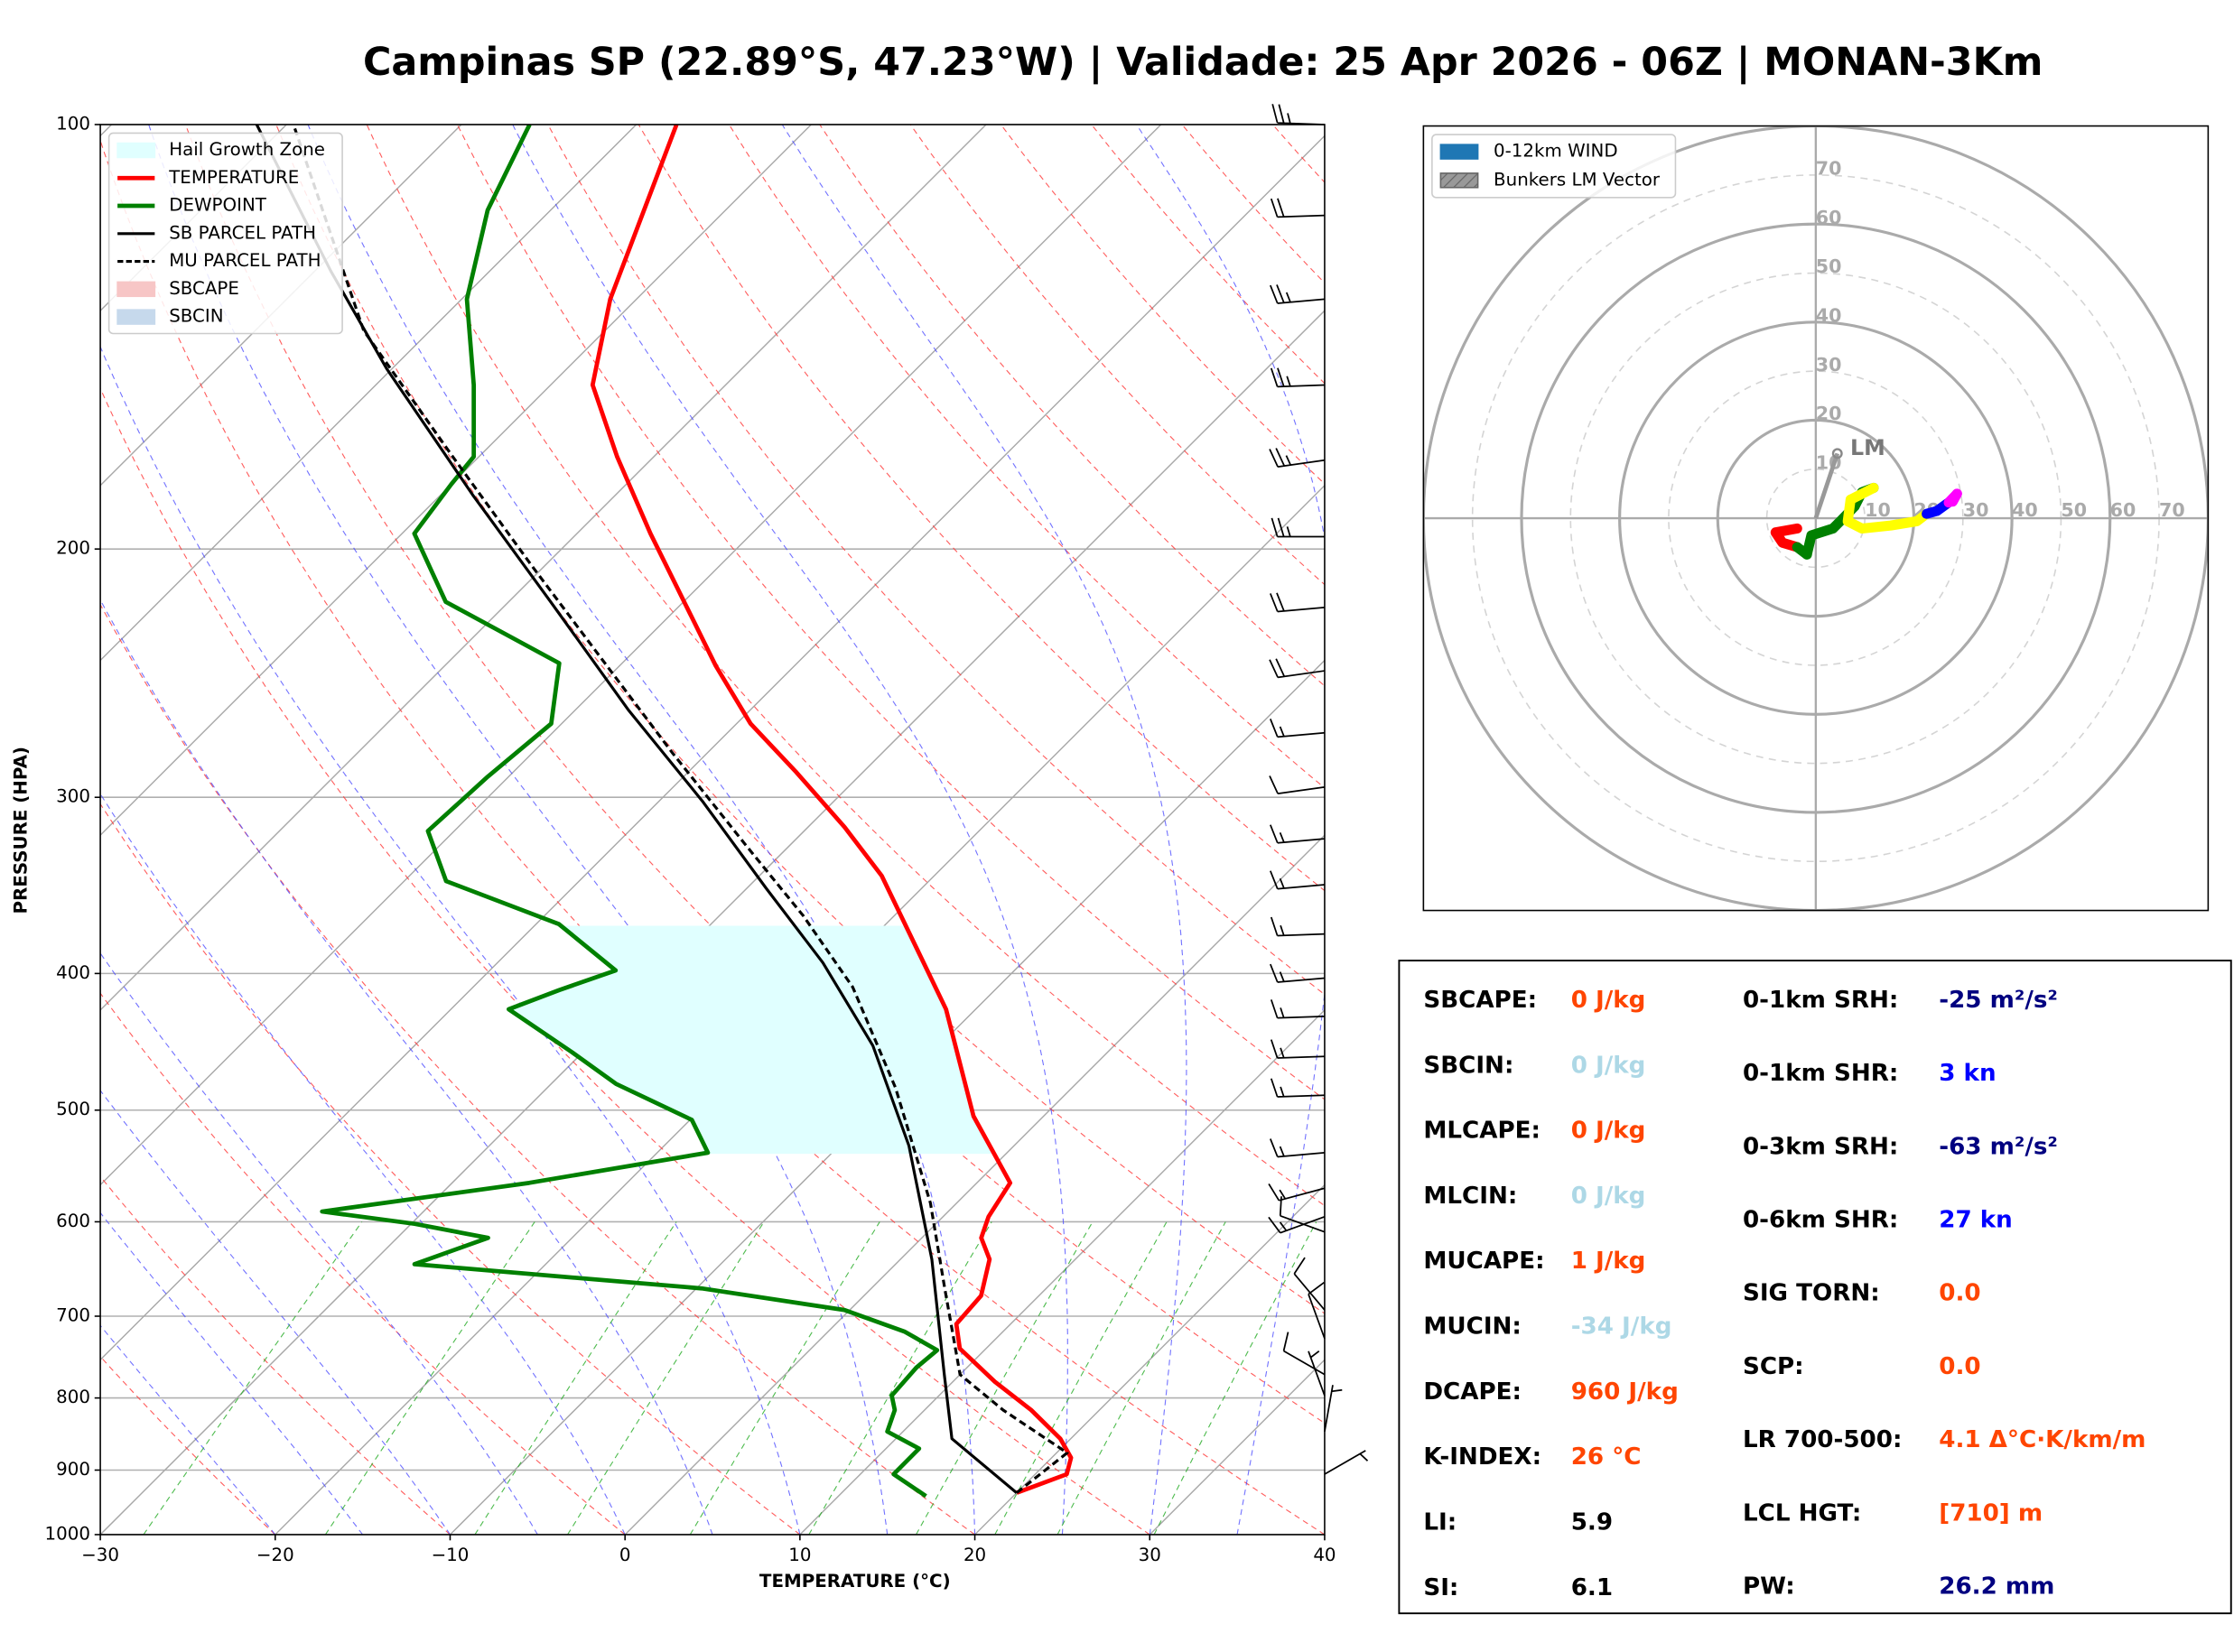 Image resolution: width=2234 pixels, height=1652 pixels. I want to click on indices-box, so click(1815, 1287).